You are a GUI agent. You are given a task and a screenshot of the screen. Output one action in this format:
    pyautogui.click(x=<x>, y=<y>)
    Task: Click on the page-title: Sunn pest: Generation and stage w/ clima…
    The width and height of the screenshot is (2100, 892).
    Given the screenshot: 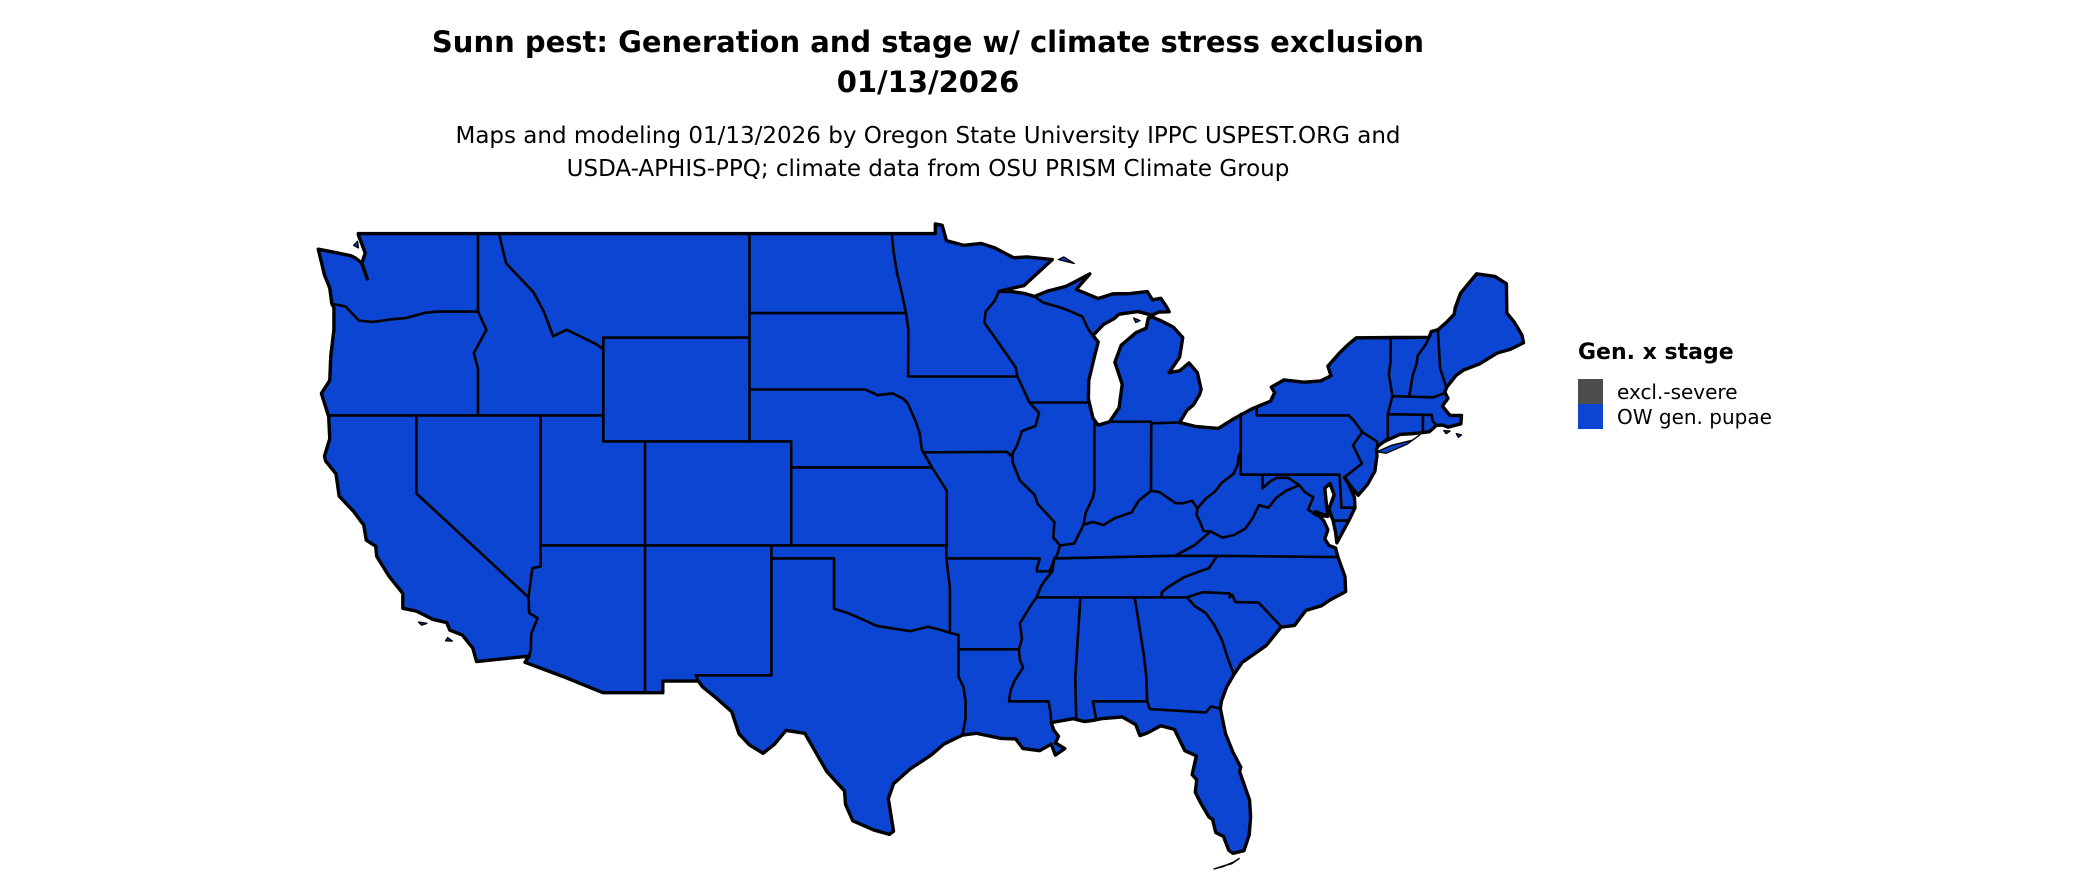 What is the action you would take?
    pyautogui.click(x=928, y=62)
    